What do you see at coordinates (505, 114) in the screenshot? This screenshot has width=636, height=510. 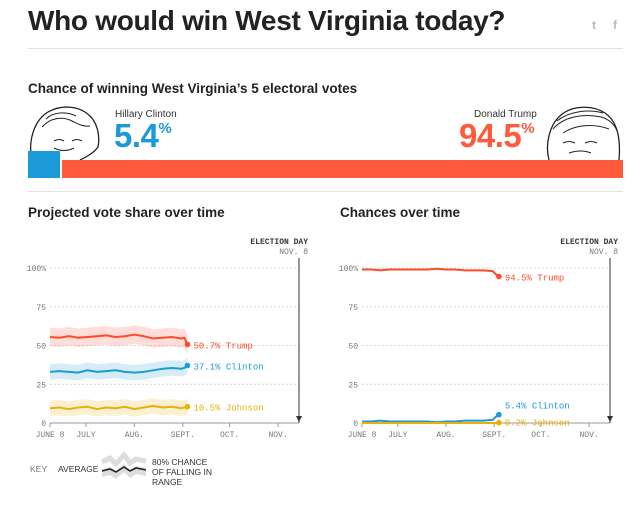 I see `trump-name: Donald Trump` at bounding box center [505, 114].